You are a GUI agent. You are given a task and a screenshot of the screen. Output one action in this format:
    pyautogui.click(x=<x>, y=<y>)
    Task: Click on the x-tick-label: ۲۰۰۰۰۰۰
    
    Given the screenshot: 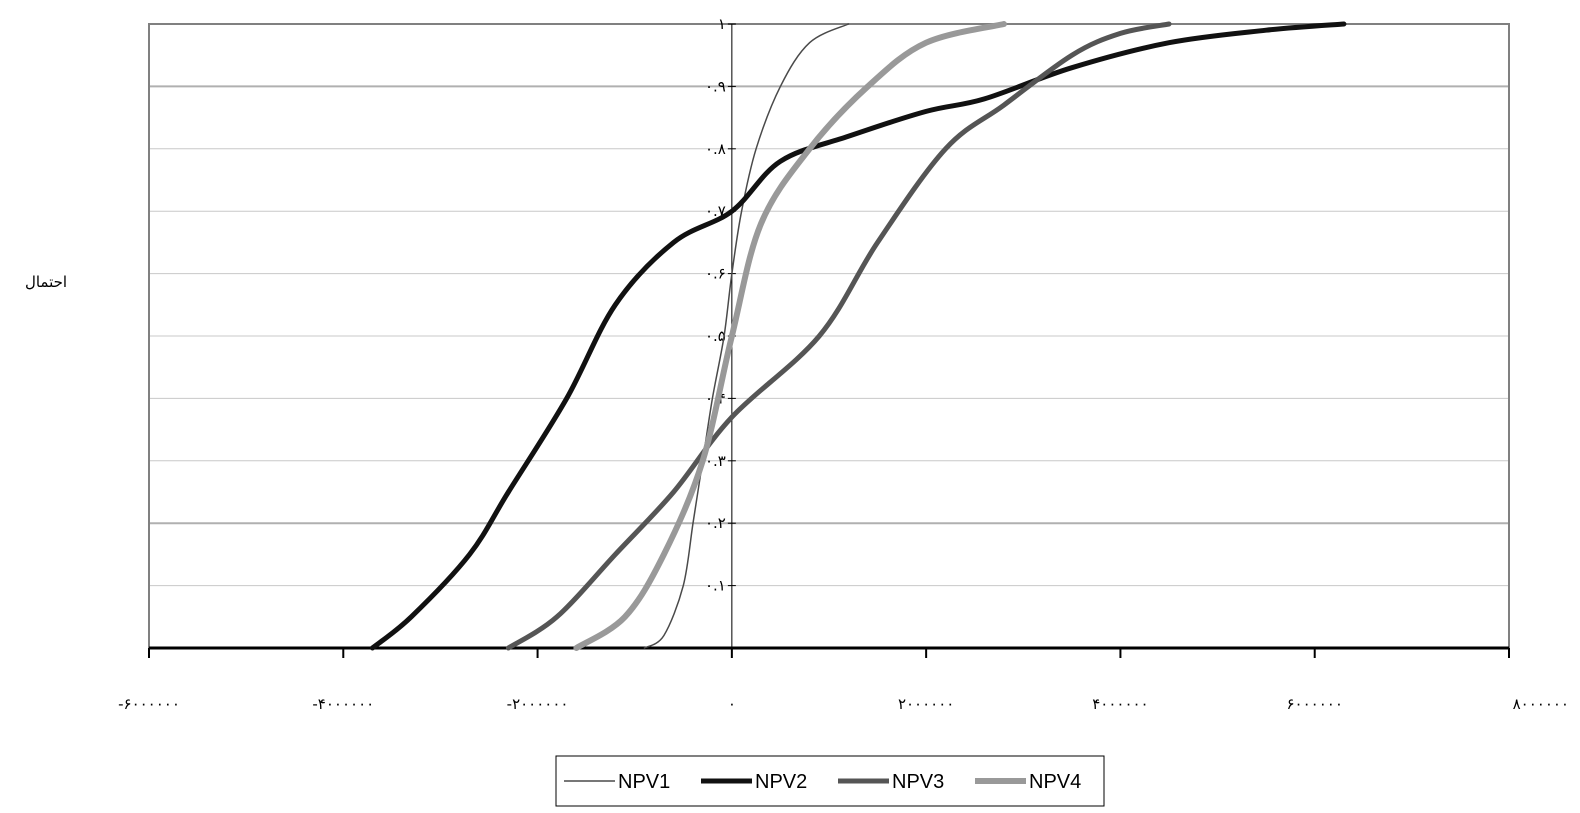 What is the action you would take?
    pyautogui.click(x=926, y=704)
    